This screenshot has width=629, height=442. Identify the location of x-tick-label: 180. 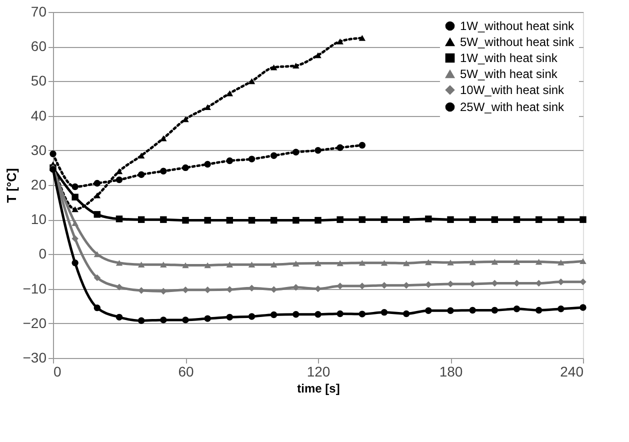
(451, 372).